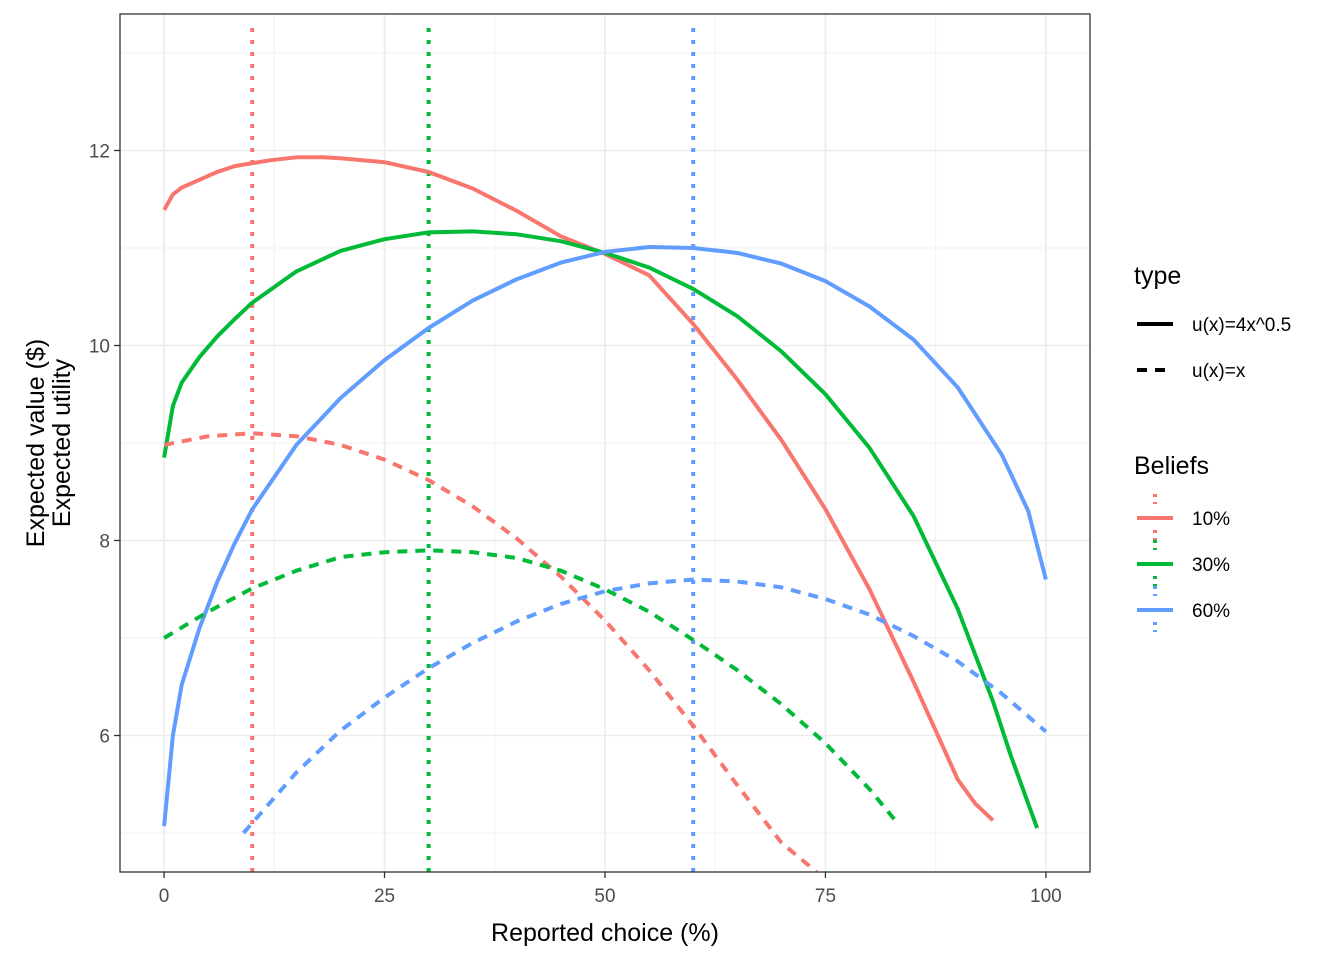 The image size is (1344, 960). What do you see at coordinates (1241, 325) in the screenshot?
I see `legend-label-solid: u(x)=4x^0.5` at bounding box center [1241, 325].